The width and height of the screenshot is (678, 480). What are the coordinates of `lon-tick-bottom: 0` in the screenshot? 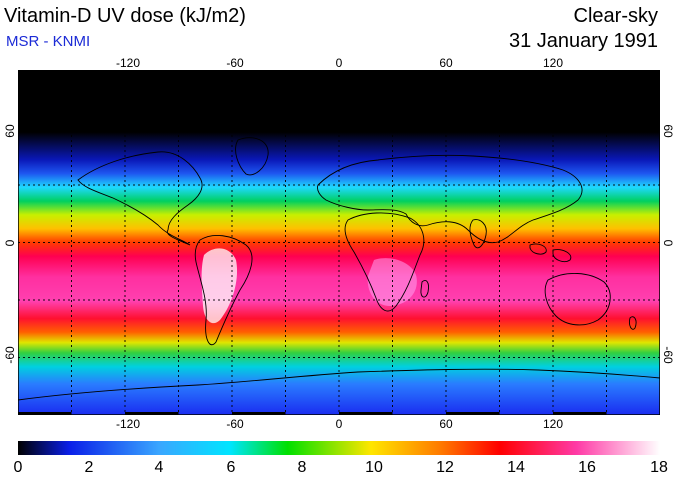 It's located at (339, 424).